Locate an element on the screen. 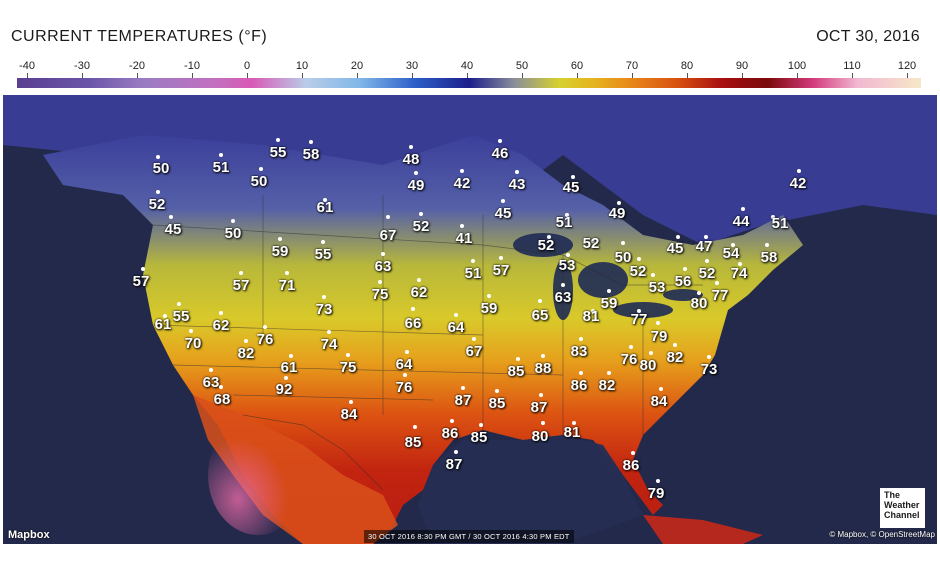 This screenshot has width=940, height=564. scale-label: 120 is located at coordinates (907, 66).